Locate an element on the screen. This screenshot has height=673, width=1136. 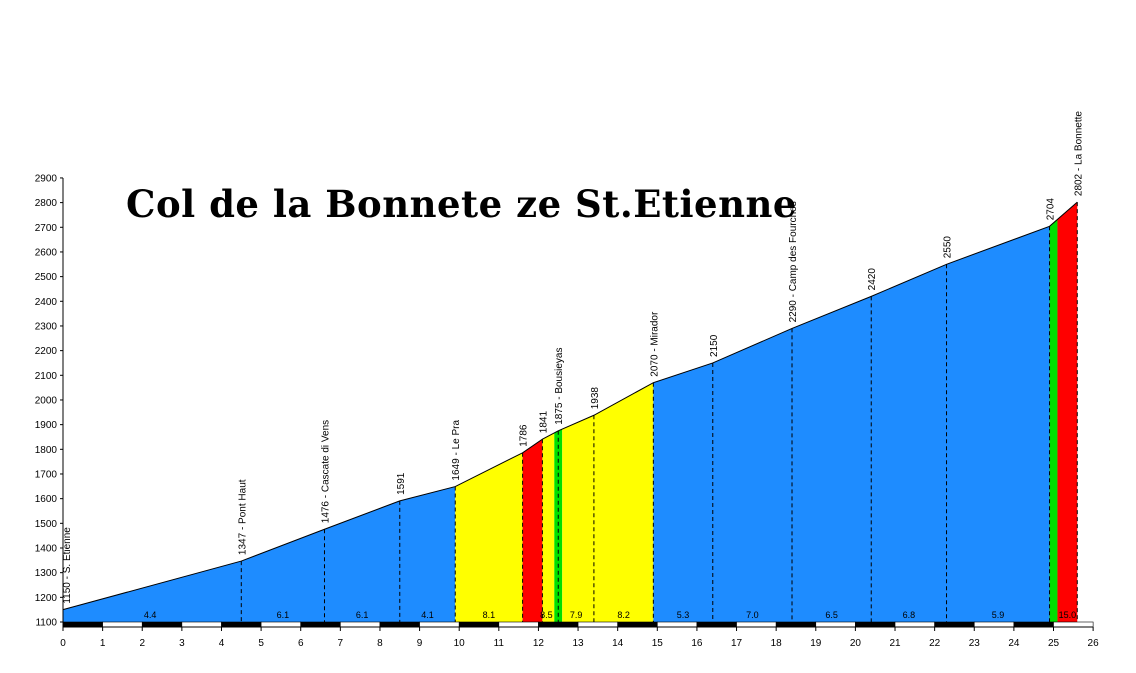
km-scale-bar is located at coordinates (578, 624).